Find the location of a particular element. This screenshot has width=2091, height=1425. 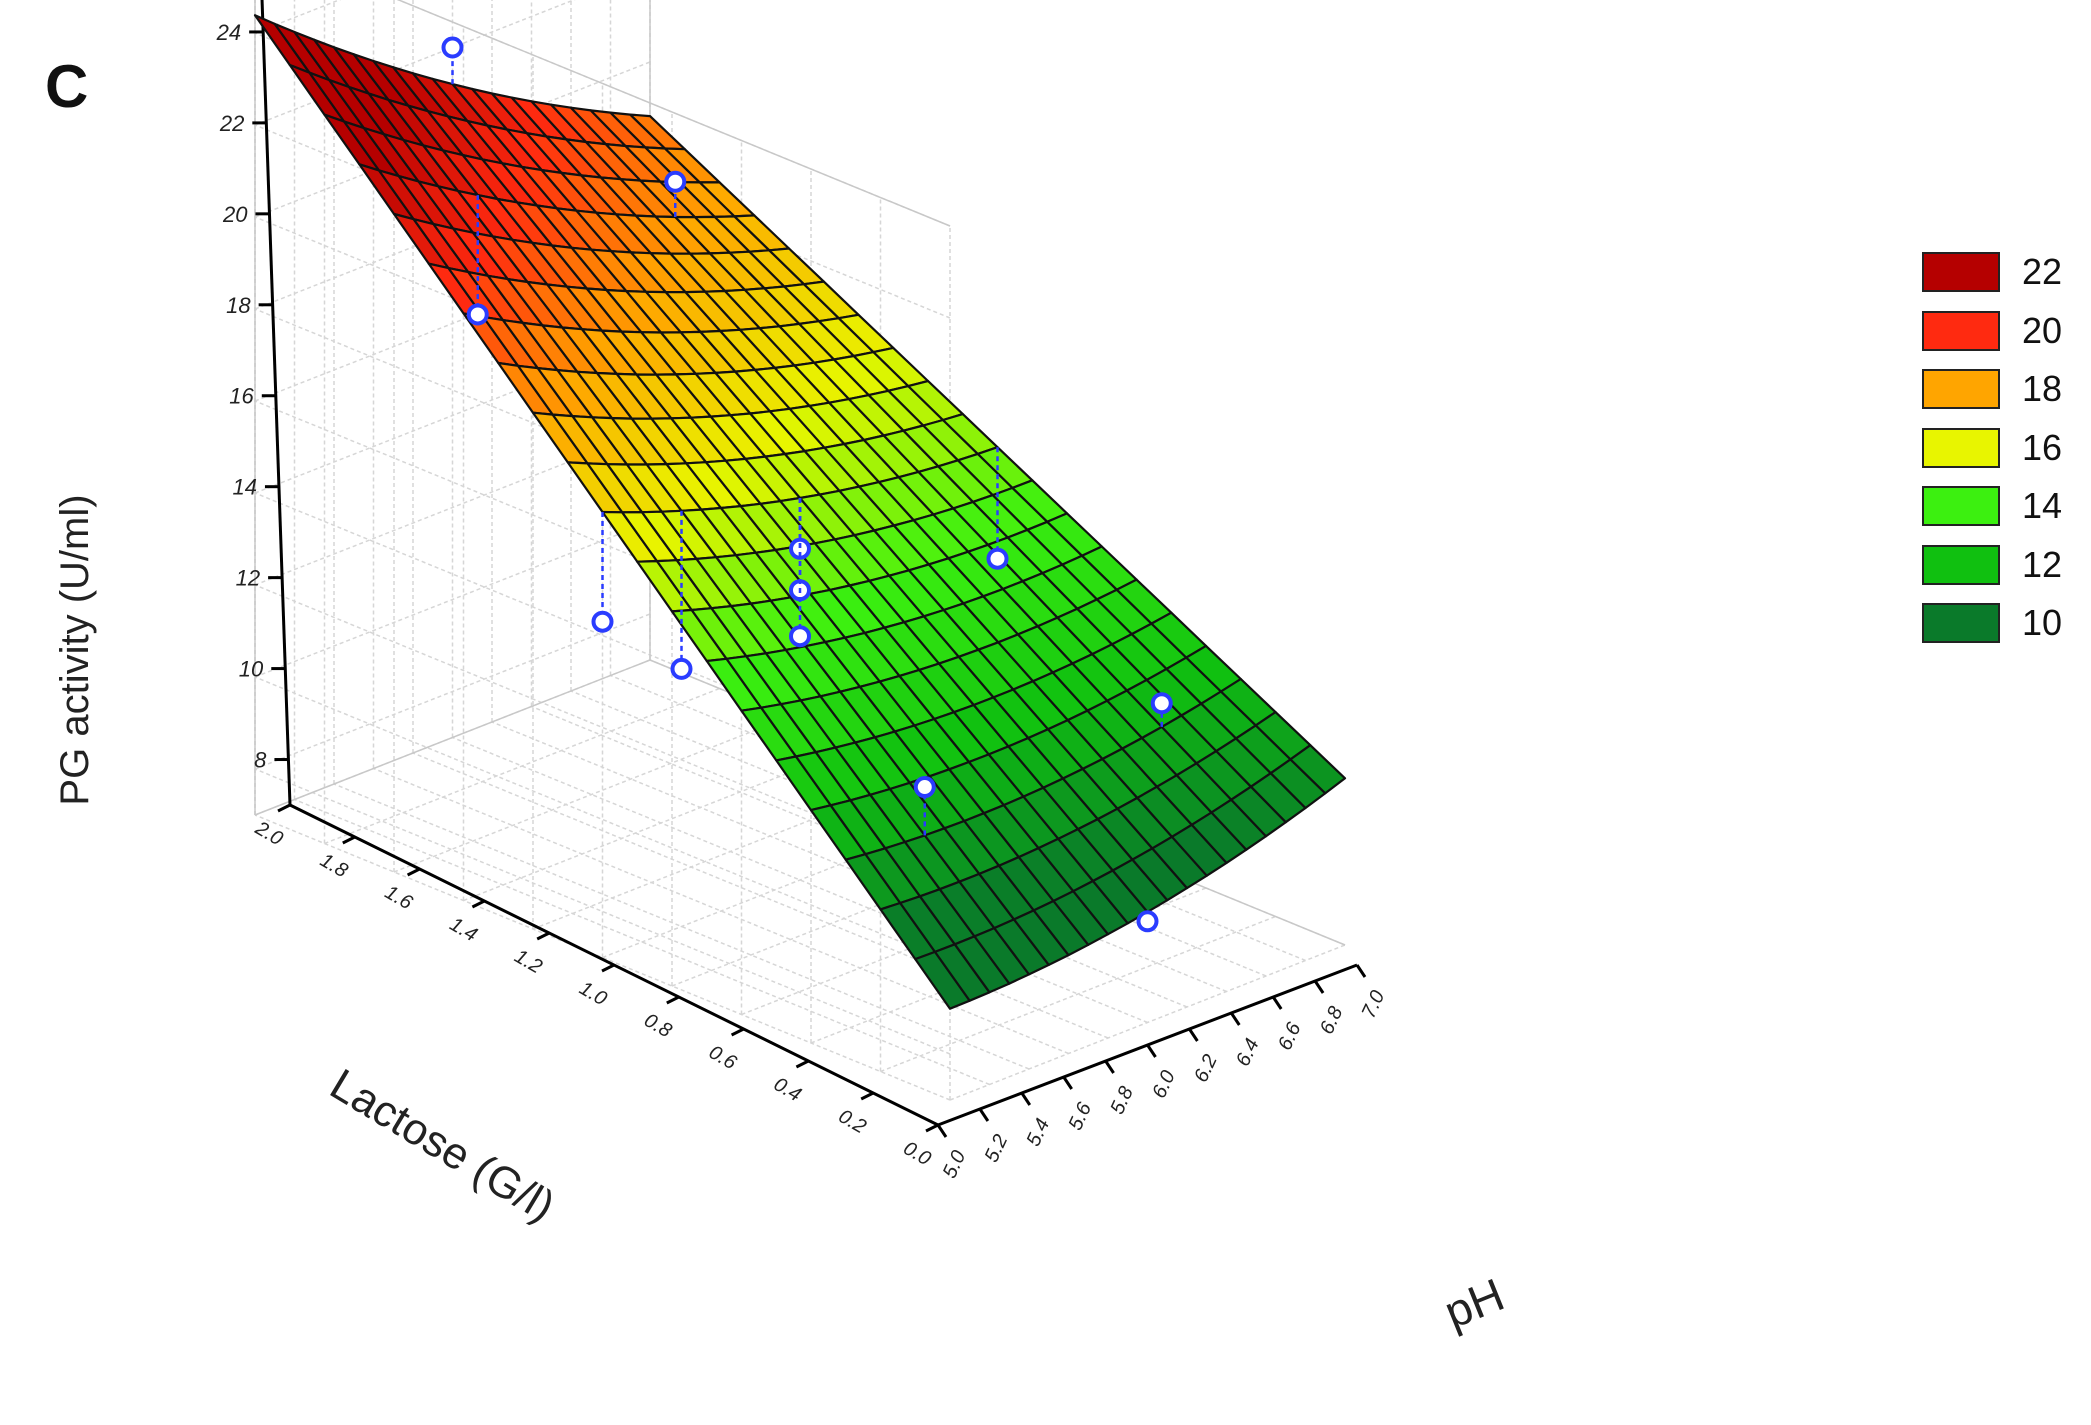

legend-item: 12 is located at coordinates (1992, 565).